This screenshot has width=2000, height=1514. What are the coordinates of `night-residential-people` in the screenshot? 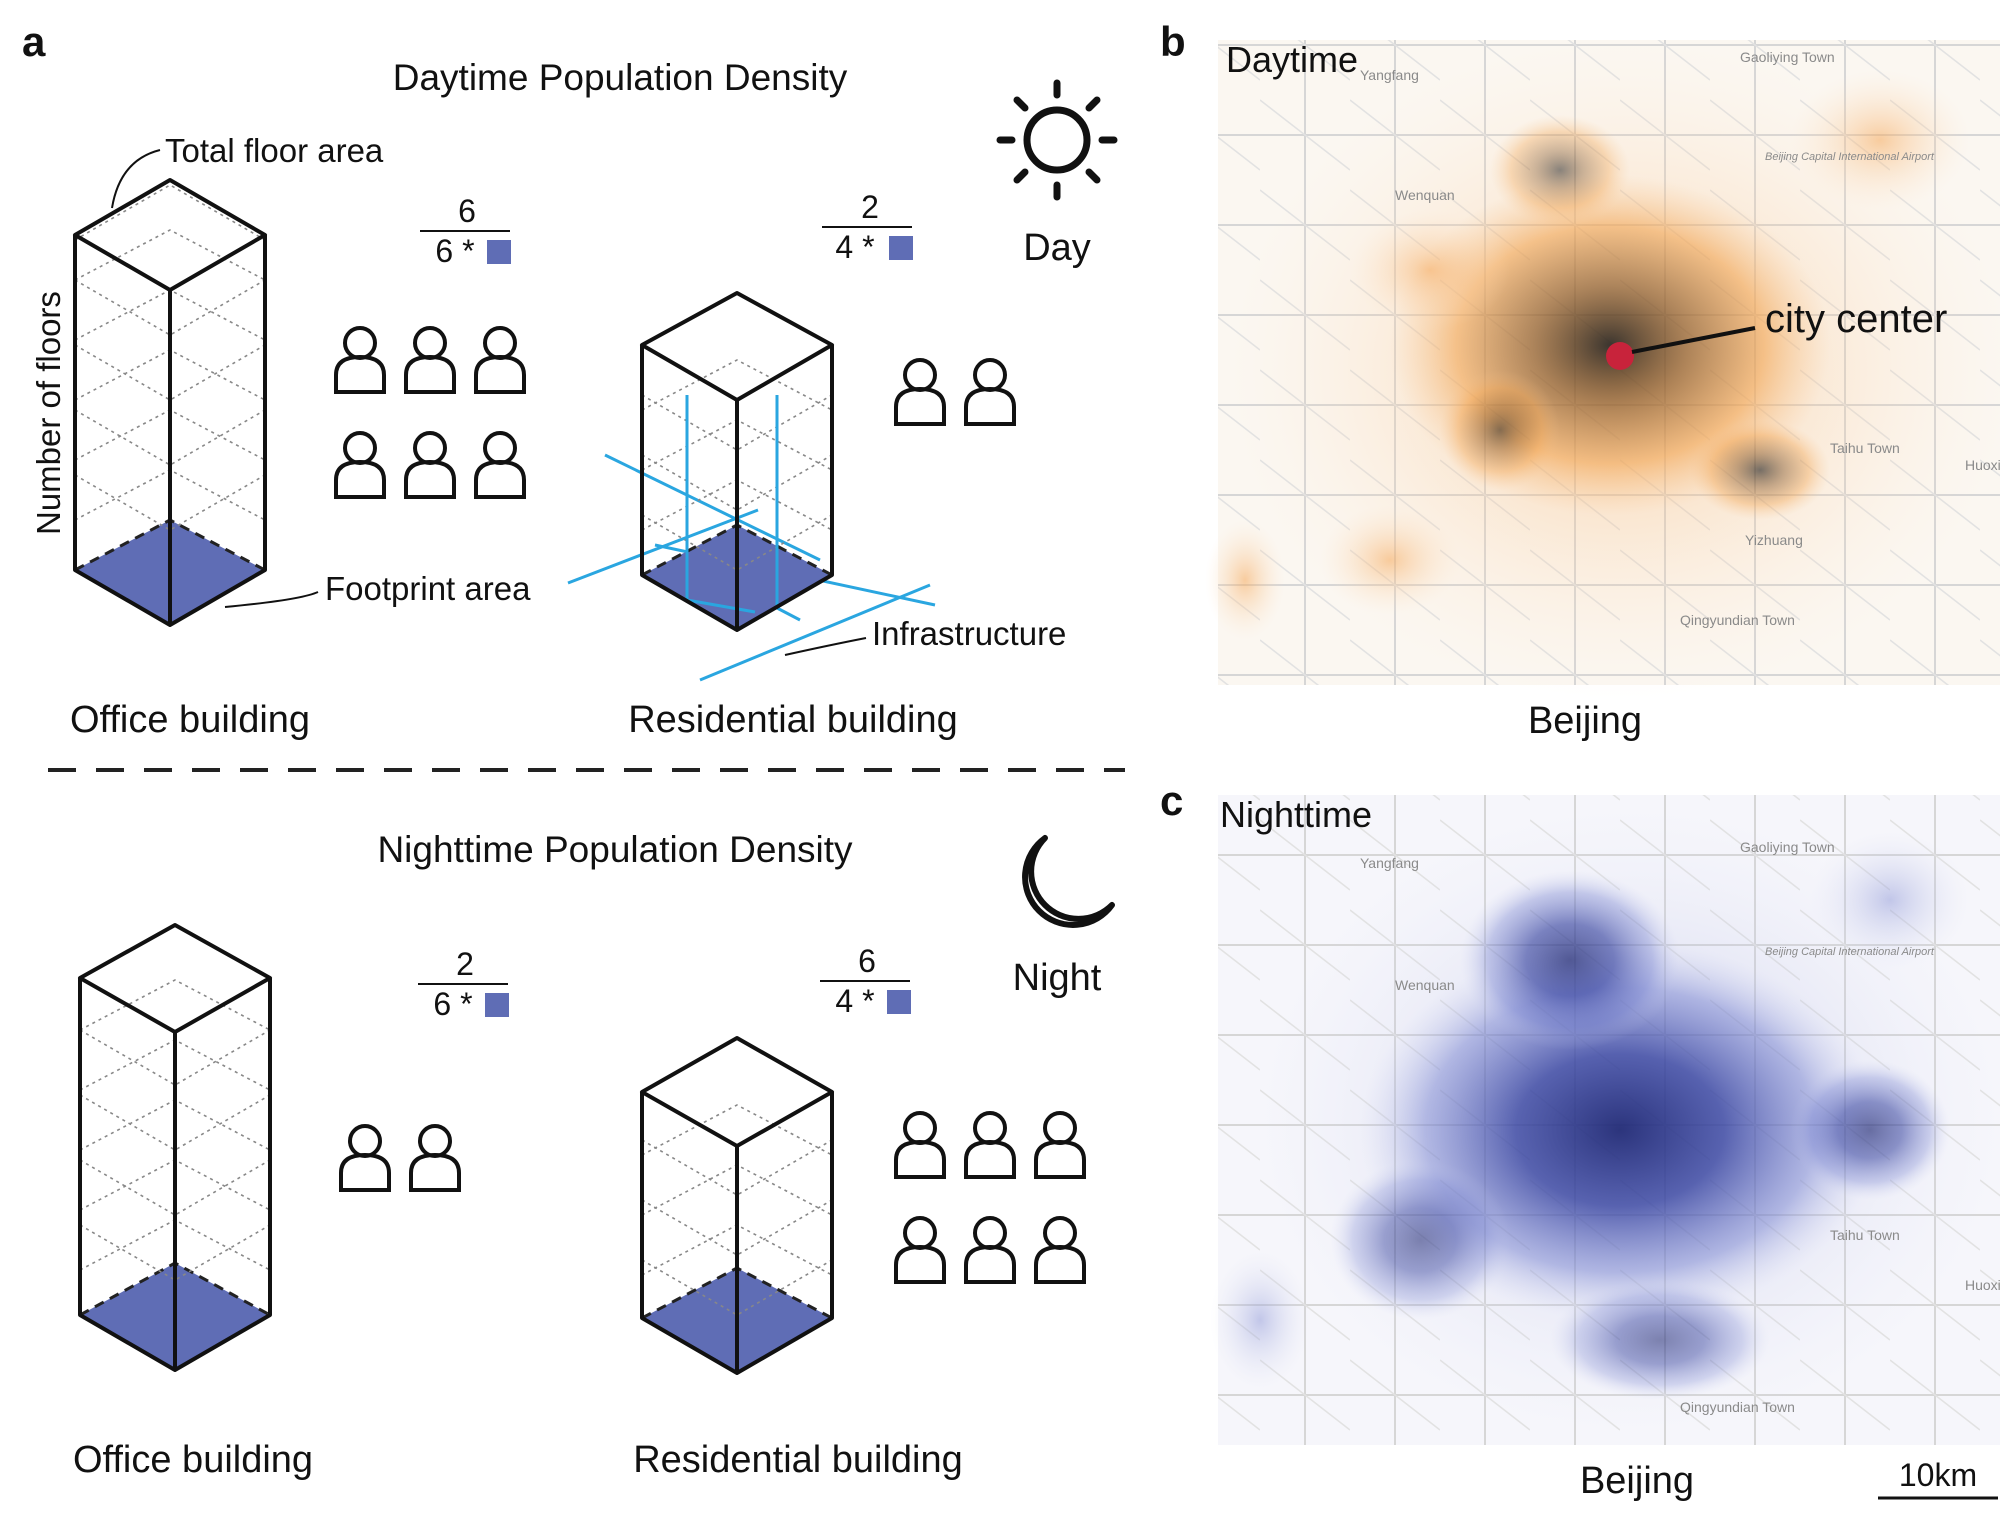 It's located at (990, 1197).